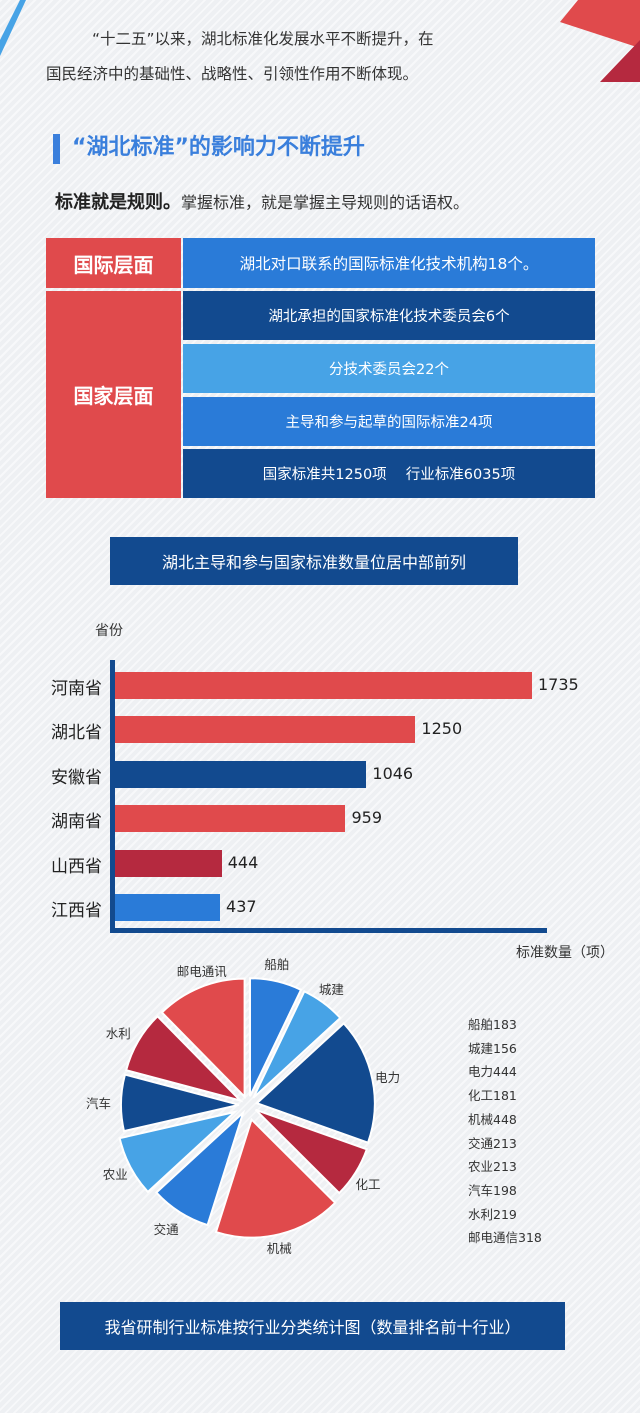 Image resolution: width=640 pixels, height=1413 pixels. Describe the element at coordinates (492, 1143) in the screenshot. I see `pie-legend-item: 交通213` at that location.